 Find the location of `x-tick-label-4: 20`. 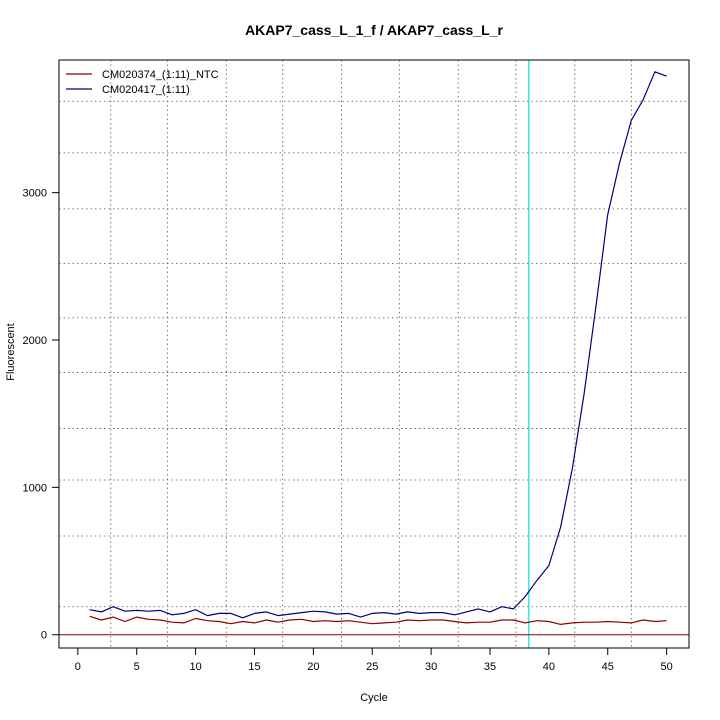

x-tick-label-4: 20 is located at coordinates (313, 667).